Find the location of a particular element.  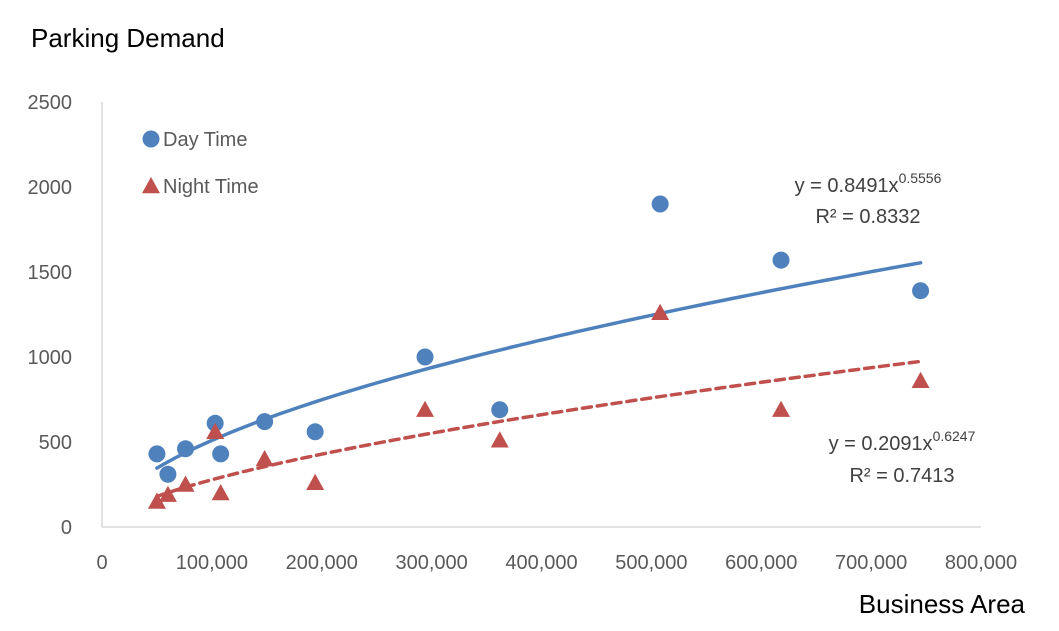

y-tick-label: 0 is located at coordinates (66, 528).